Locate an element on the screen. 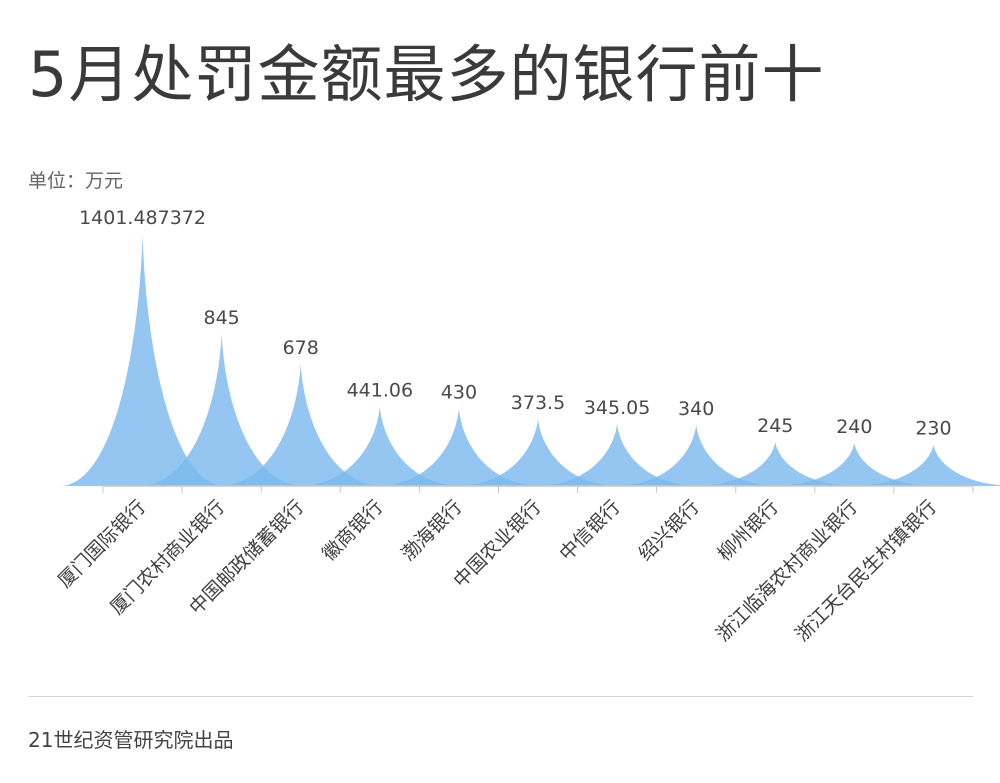 This screenshot has height=783, width=1000. value-label: 230 is located at coordinates (933, 429).